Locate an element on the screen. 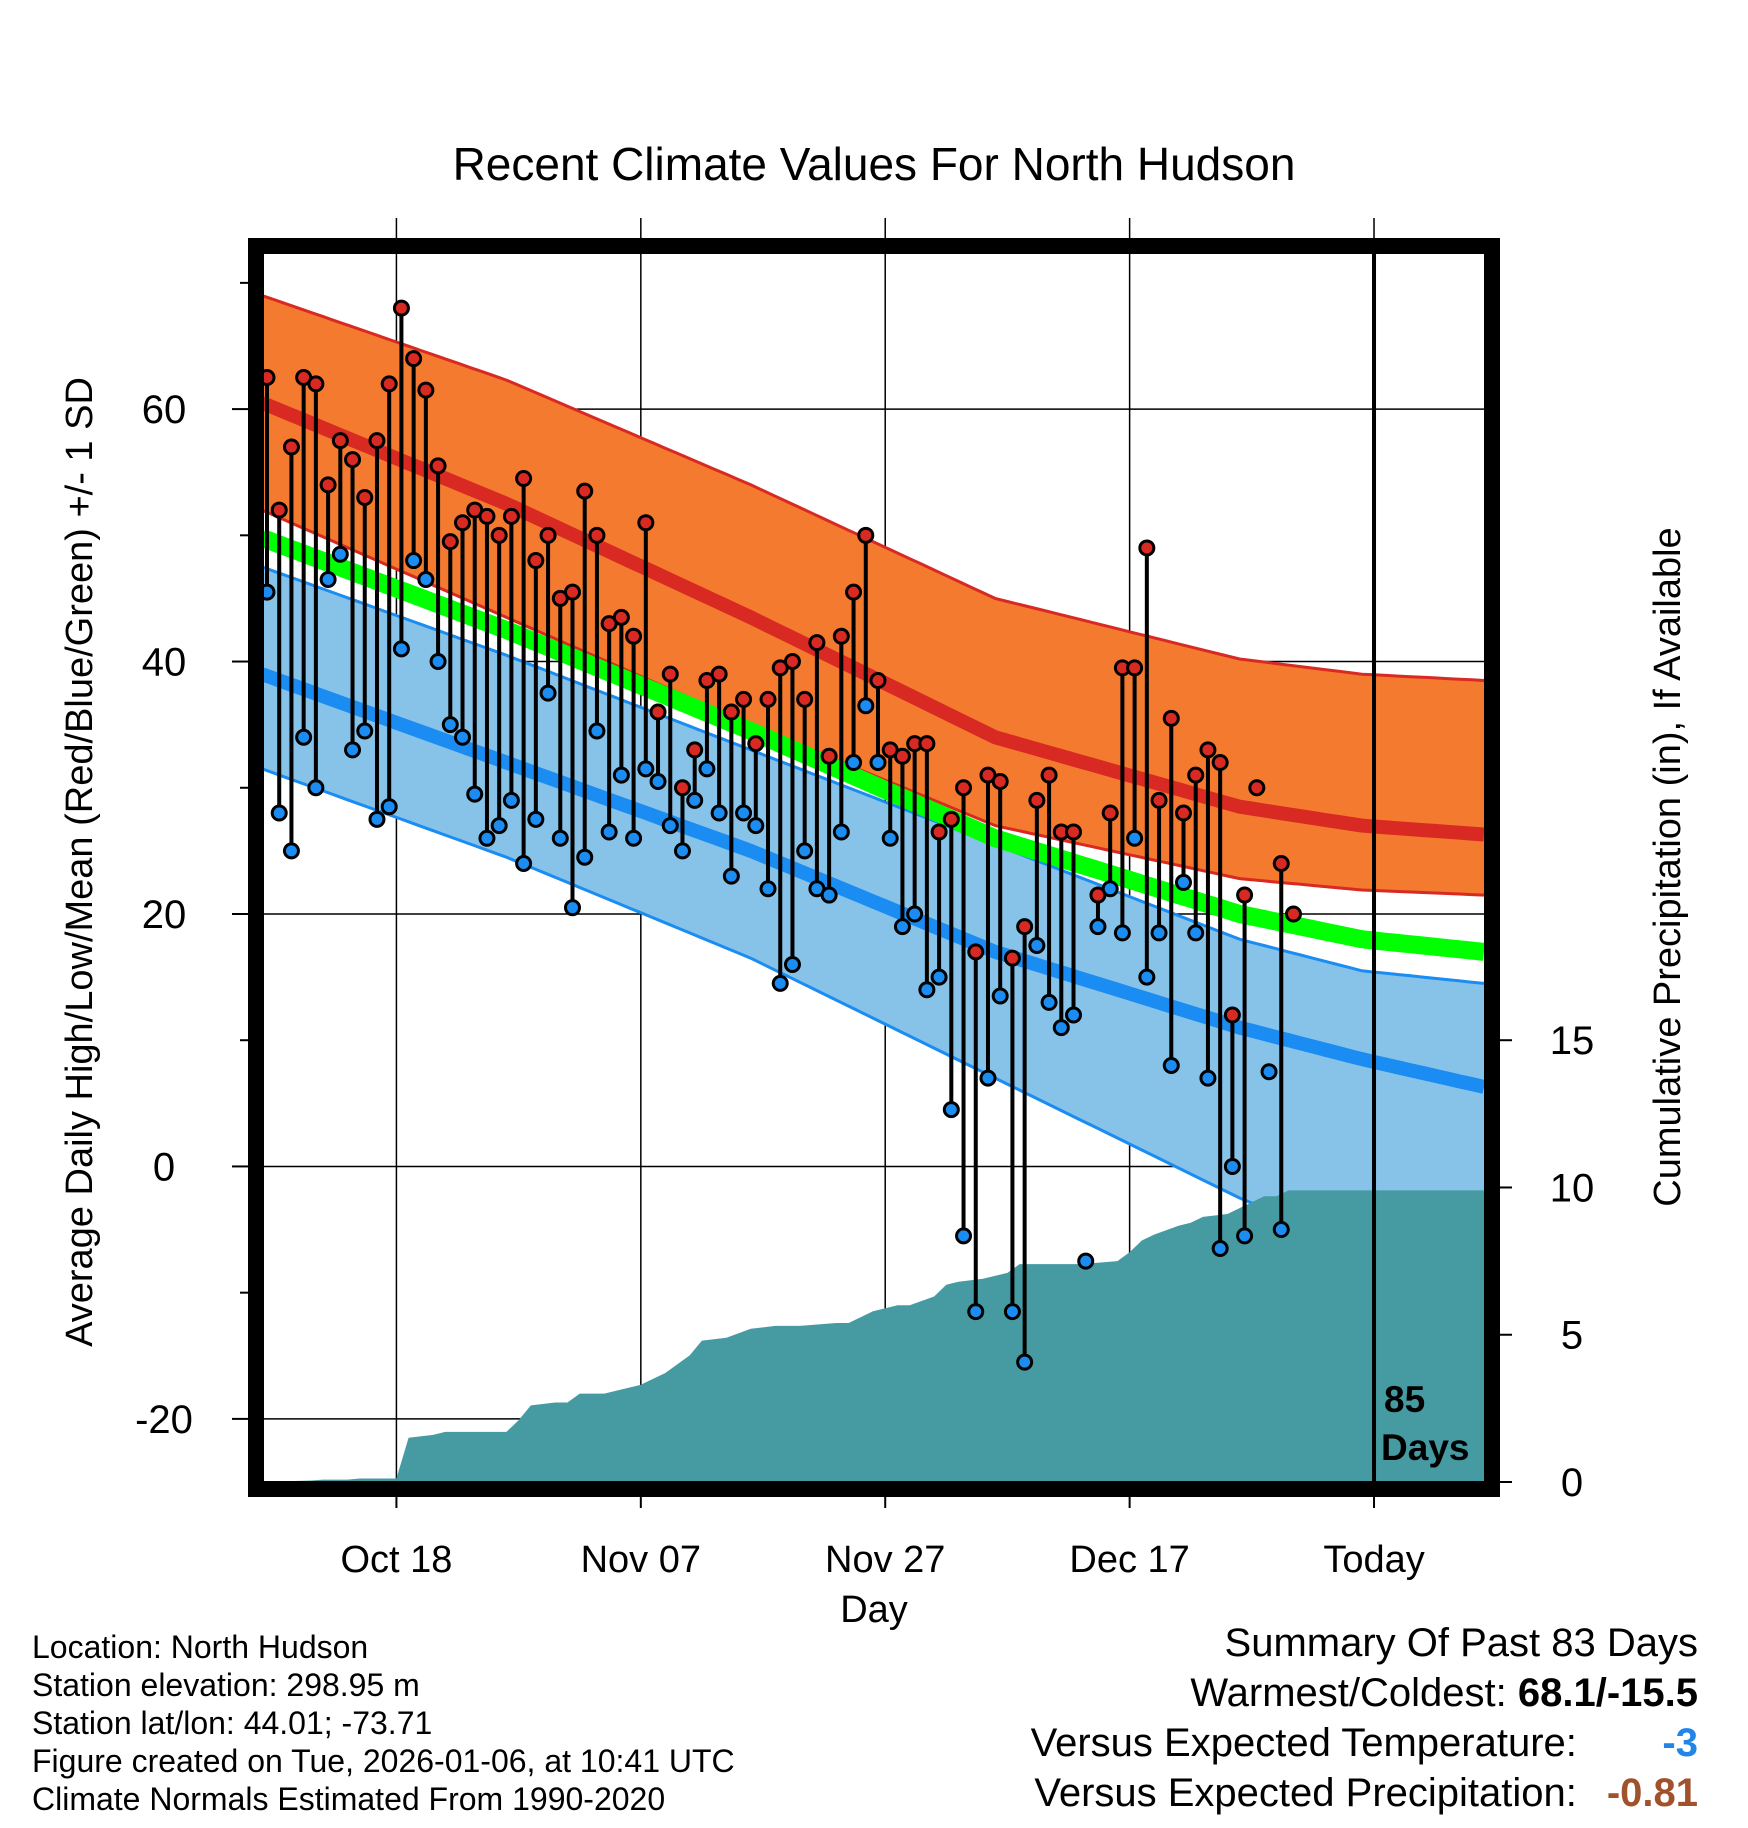 This screenshot has width=1748, height=1828. precip-value: -0.81 is located at coordinates (1652, 1793).